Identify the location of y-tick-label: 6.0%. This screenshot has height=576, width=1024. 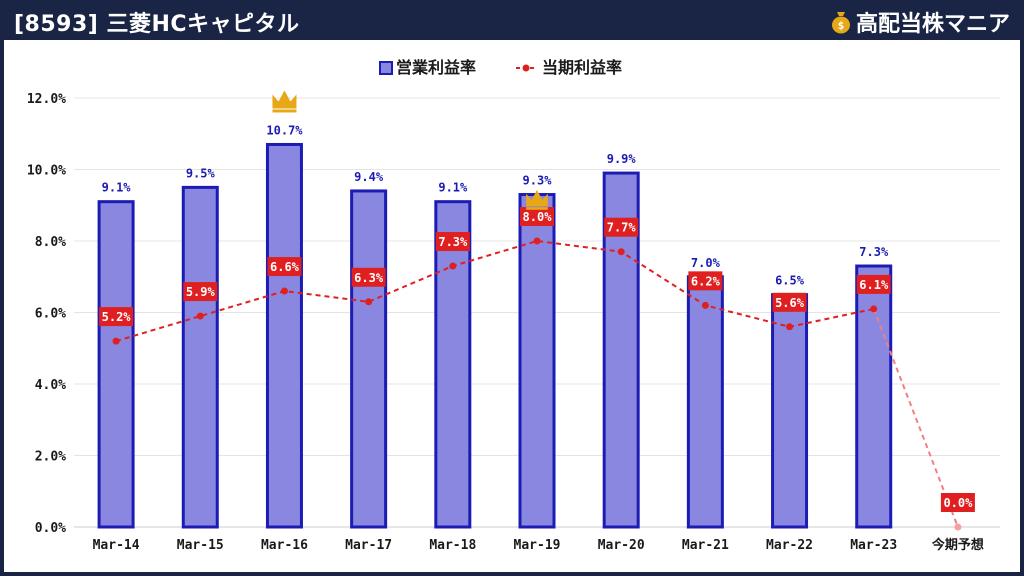
(50, 314).